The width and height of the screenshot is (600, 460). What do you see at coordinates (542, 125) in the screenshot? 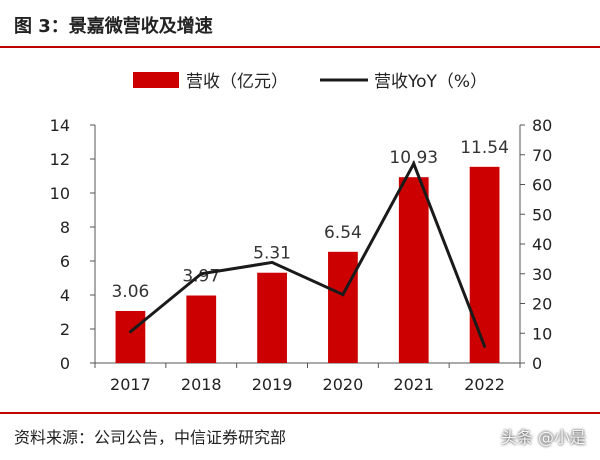
I see `y-right-tick-label: 80` at bounding box center [542, 125].